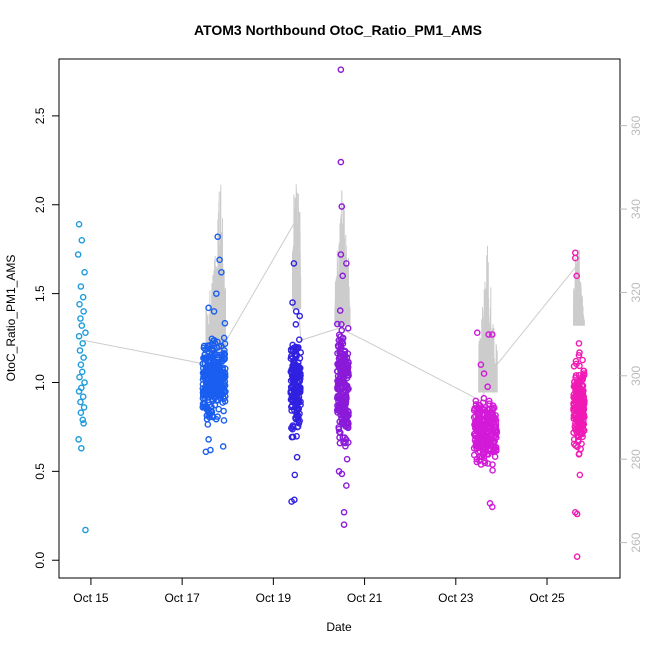 The height and width of the screenshot is (650, 650). Describe the element at coordinates (456, 598) in the screenshot. I see `x-tick-label: Oct 23` at that location.